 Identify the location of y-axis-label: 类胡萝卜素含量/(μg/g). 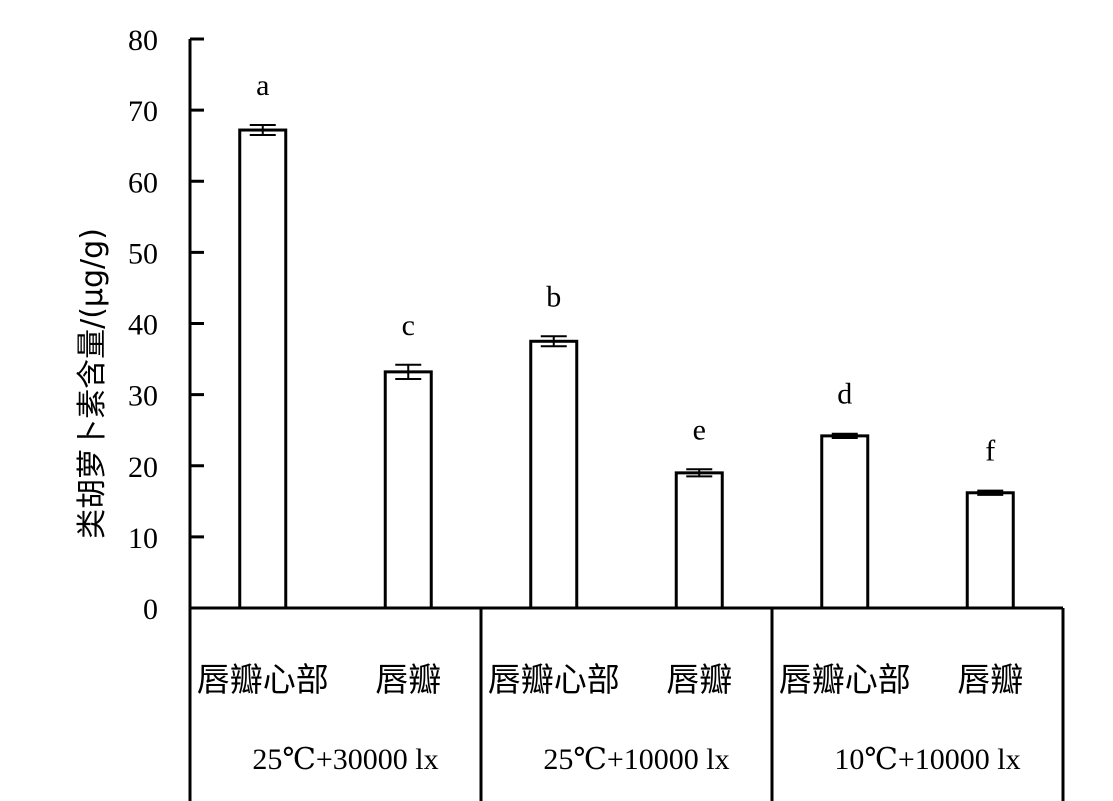
(92, 383).